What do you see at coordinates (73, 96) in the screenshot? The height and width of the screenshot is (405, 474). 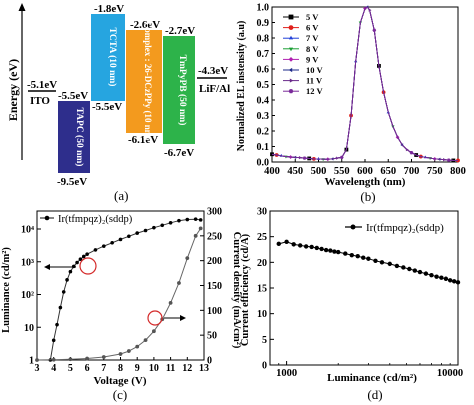 I see `tapc-homo-value: -5.5eV` at bounding box center [73, 96].